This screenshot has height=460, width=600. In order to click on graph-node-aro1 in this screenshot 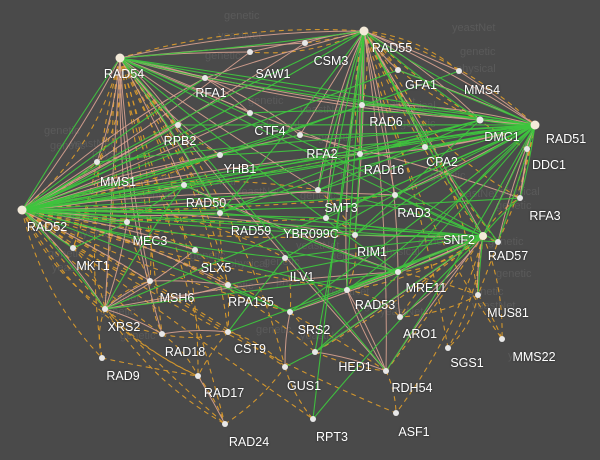, I will do `click(400, 317)`.